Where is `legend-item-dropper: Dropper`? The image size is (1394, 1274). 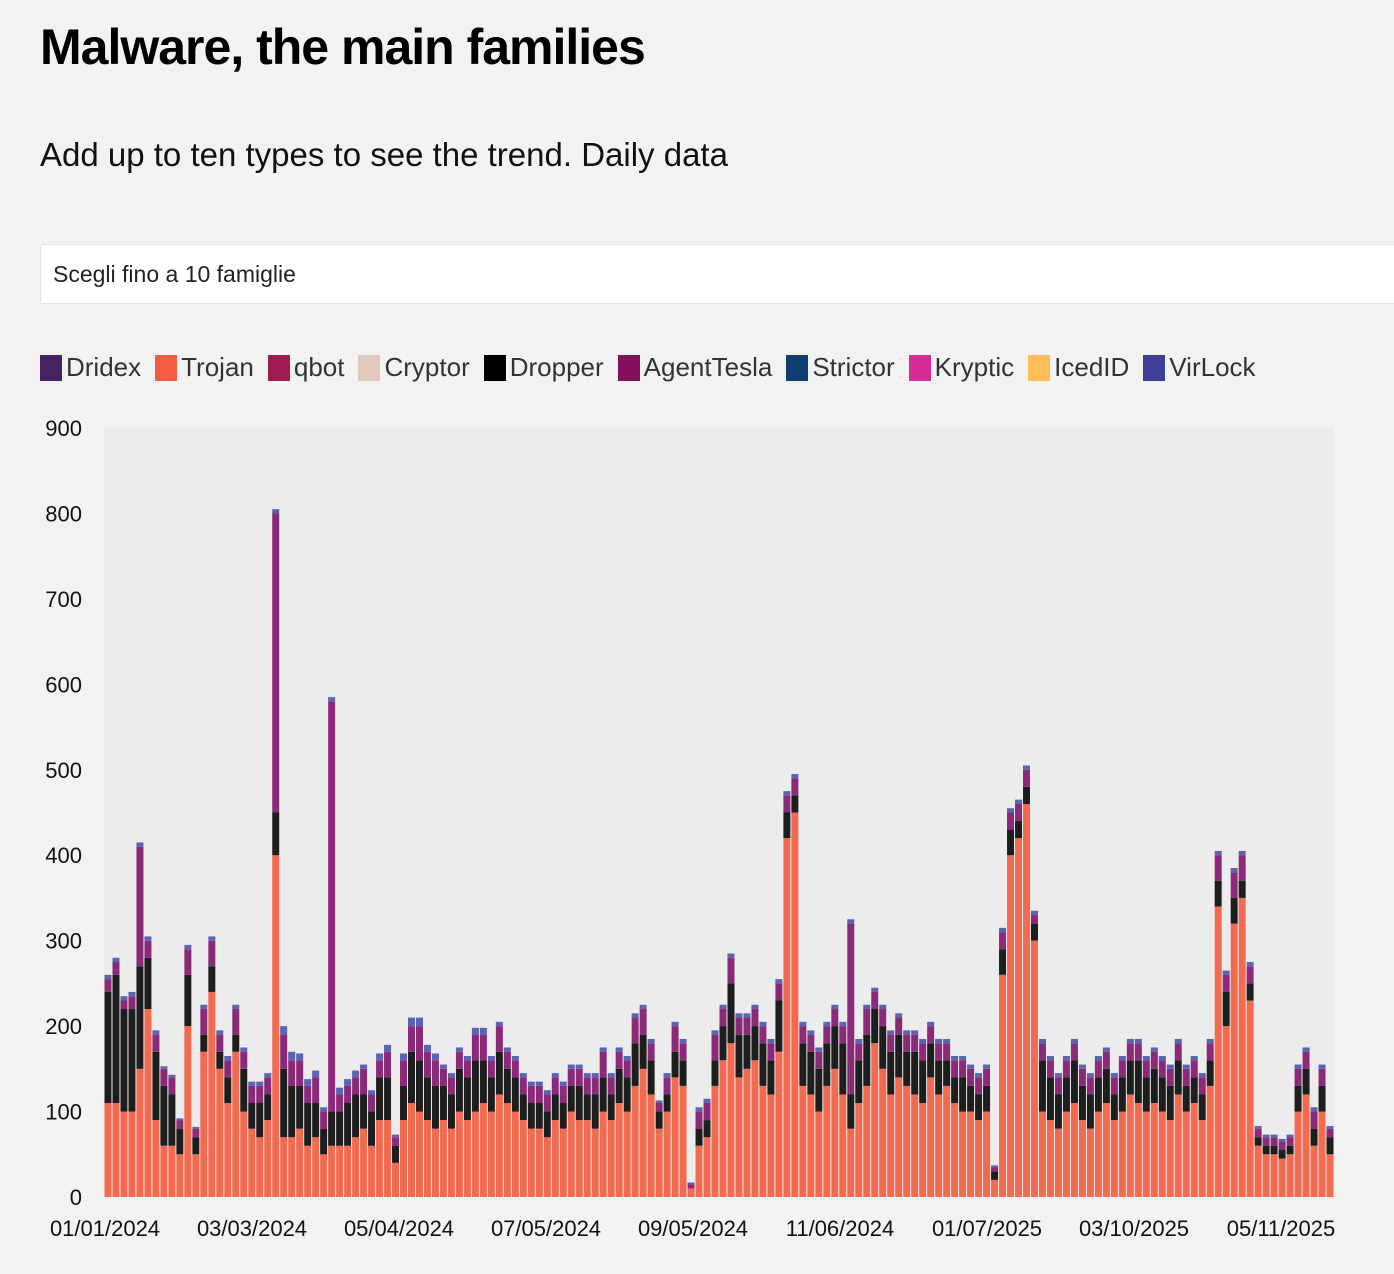
legend-item-dropper: Dropper is located at coordinates (543, 367).